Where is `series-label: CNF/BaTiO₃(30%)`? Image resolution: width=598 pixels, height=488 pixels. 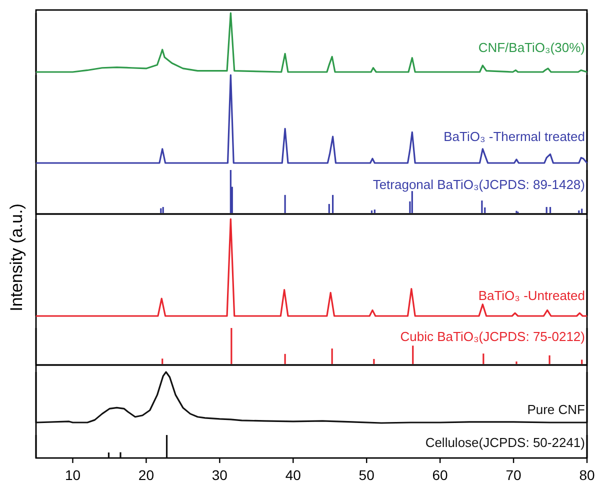 series-label: CNF/BaTiO₃(30%) is located at coordinates (531, 47).